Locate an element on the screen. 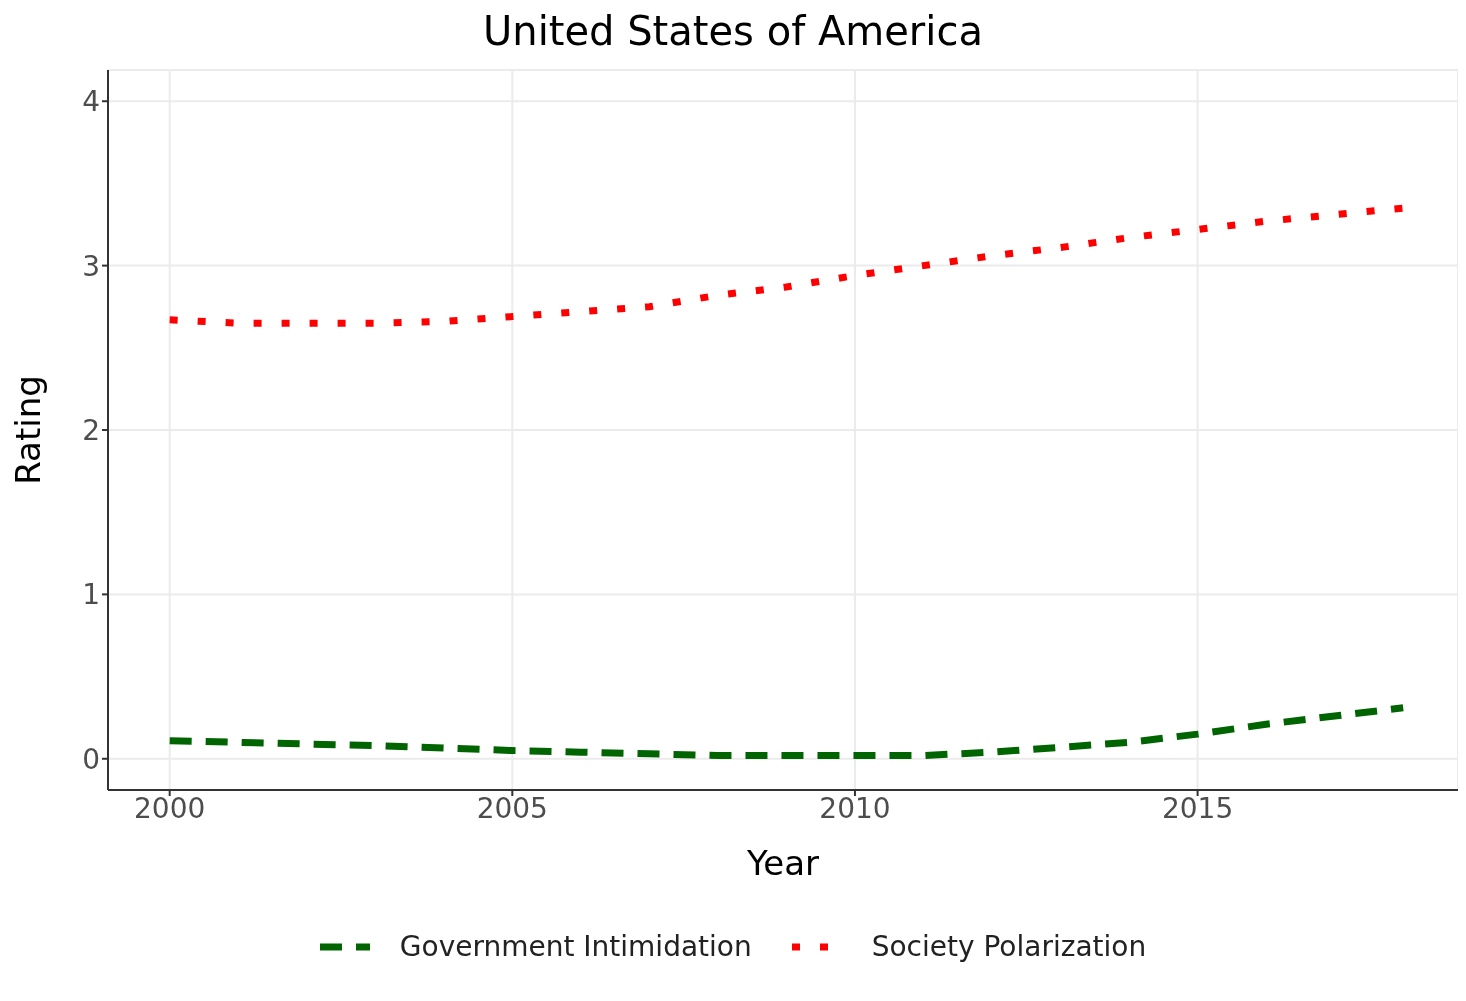 The image size is (1466, 1001). y-tick-label: 1 is located at coordinates (91, 595).